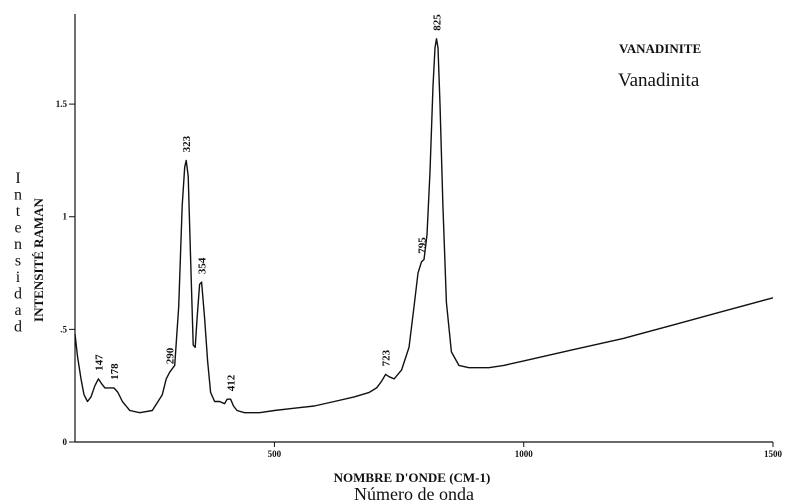  I want to click on x-ticks: 500 1000 1500, so click(525, 450).